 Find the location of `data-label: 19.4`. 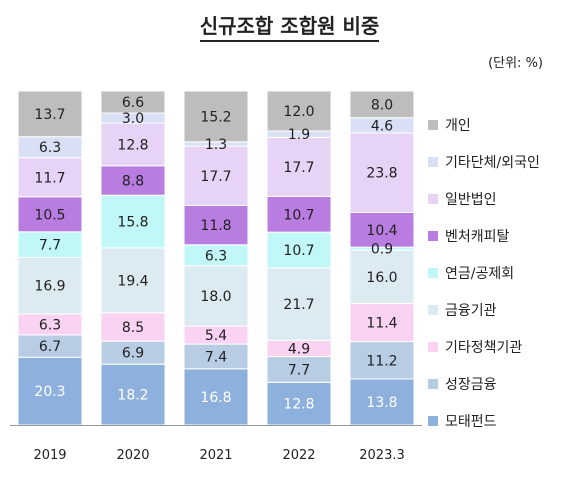

data-label: 19.4 is located at coordinates (132, 281).